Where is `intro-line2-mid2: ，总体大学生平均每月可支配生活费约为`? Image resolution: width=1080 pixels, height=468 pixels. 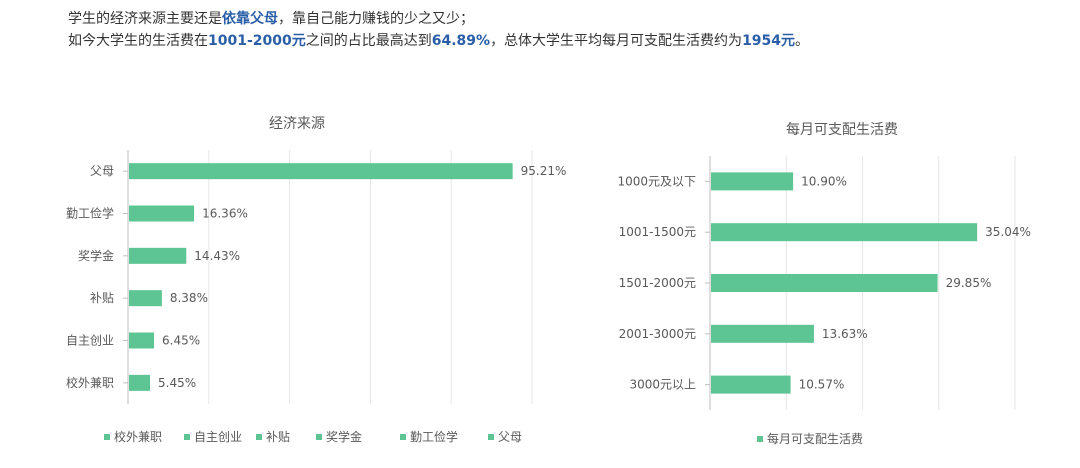 intro-line2-mid2: ，总体大学生平均每月可支配生活费约为 is located at coordinates (616, 41).